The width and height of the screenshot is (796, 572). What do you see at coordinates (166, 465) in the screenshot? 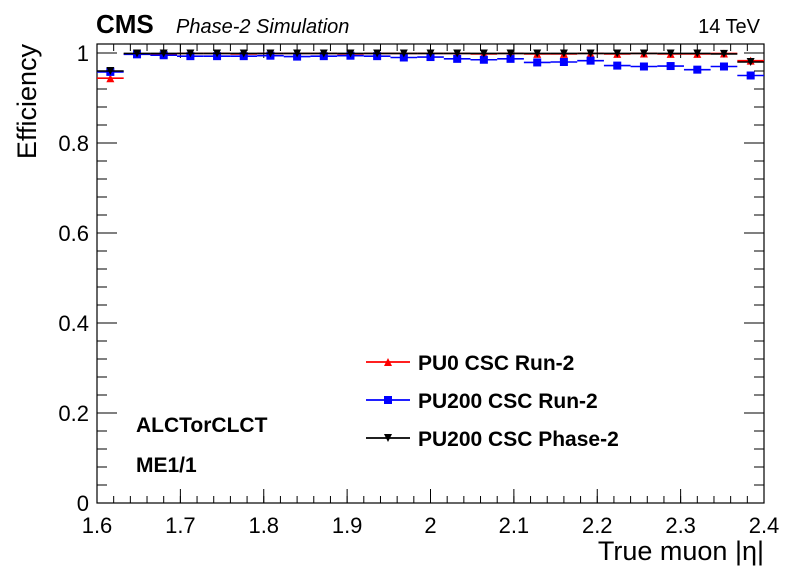
I see `annotation-chamber: ME1/1` at bounding box center [166, 465].